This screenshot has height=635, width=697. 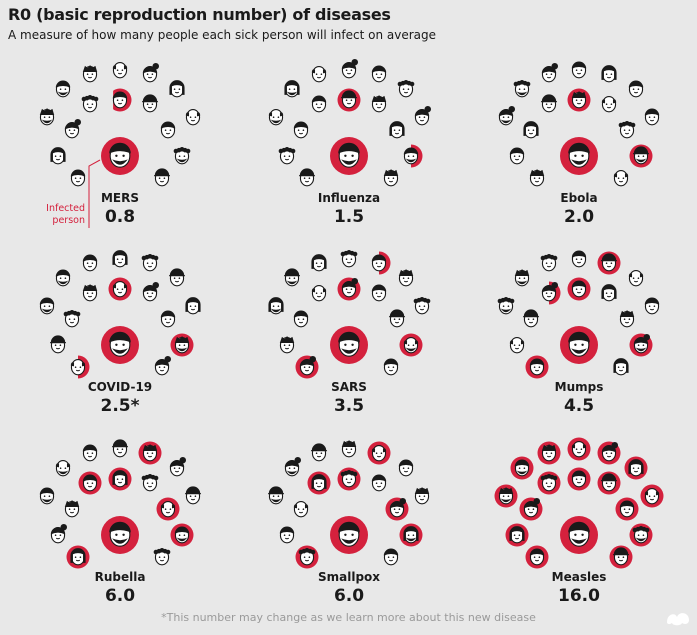 What do you see at coordinates (349, 387) in the screenshot?
I see `disease-name-label: SARS` at bounding box center [349, 387].